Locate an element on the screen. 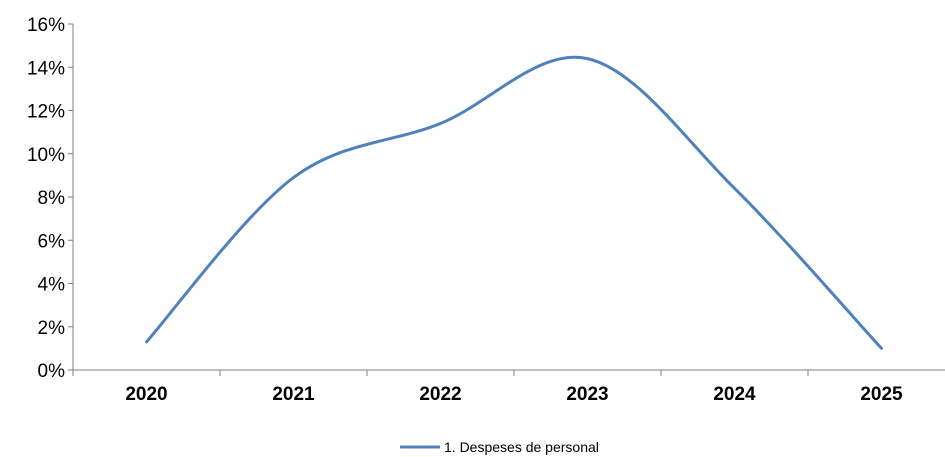 This screenshot has width=945, height=457. y-tick-label: 8% is located at coordinates (52, 198).